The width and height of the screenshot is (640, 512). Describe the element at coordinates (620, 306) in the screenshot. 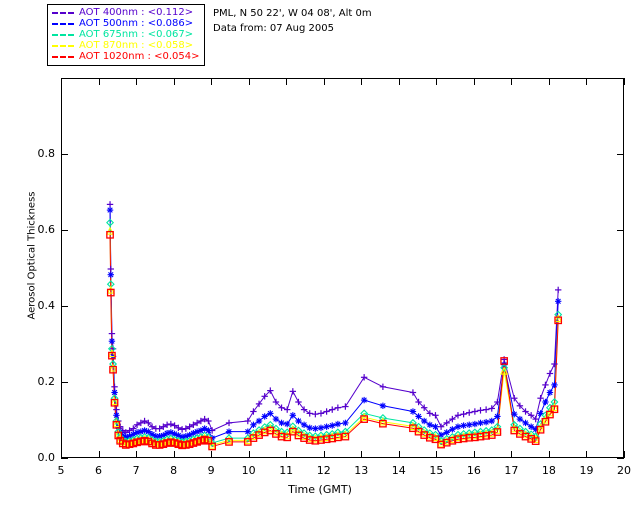

I see `y-tick-right` at that location.